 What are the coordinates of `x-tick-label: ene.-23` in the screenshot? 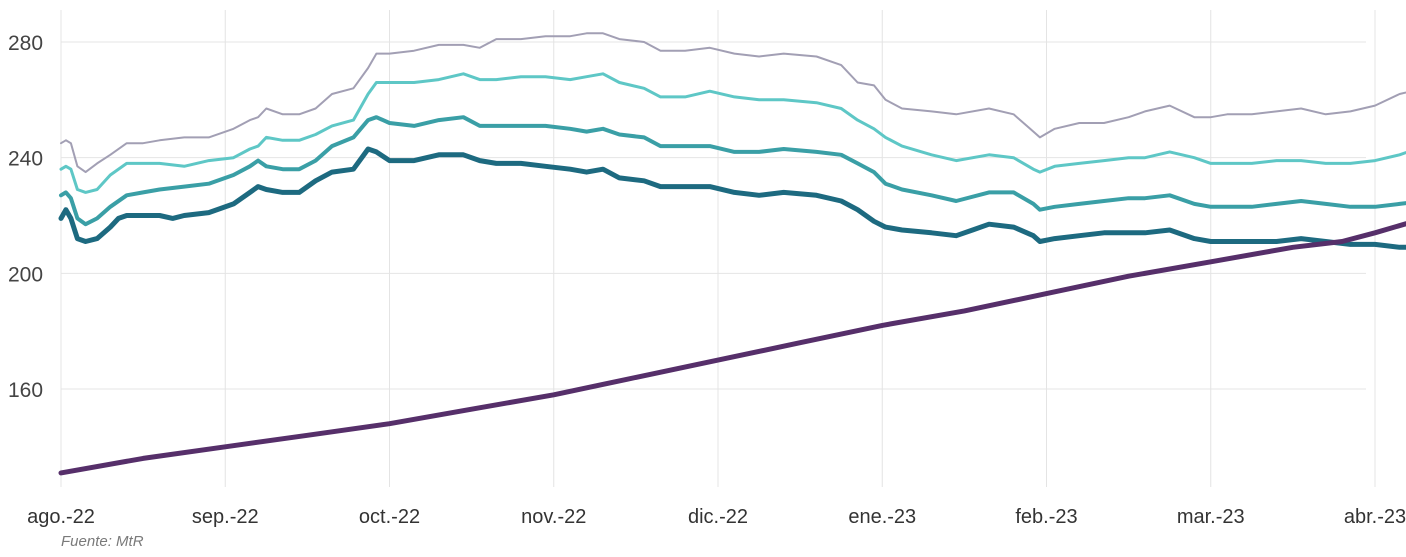 It's located at (882, 517).